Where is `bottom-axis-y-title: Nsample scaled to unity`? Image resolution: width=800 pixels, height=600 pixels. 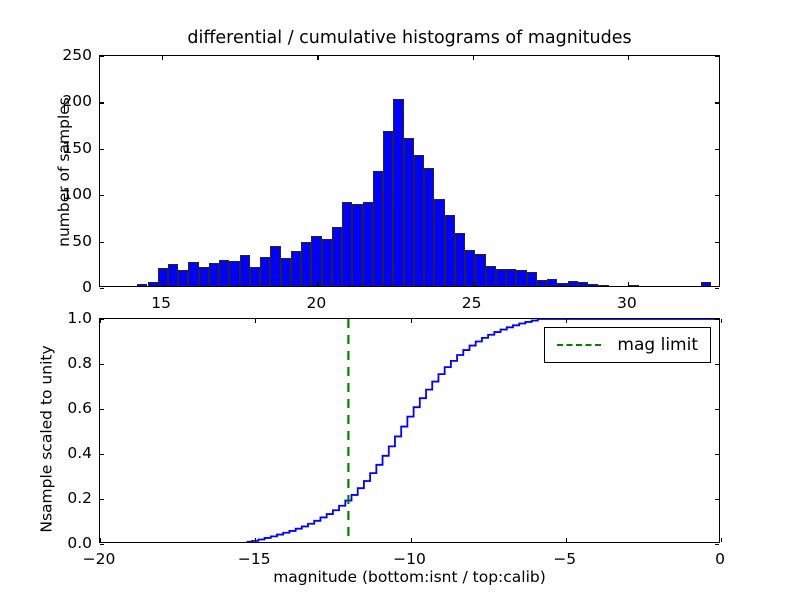
bottom-axis-y-title: Nsample scaled to unity is located at coordinates (46, 439).